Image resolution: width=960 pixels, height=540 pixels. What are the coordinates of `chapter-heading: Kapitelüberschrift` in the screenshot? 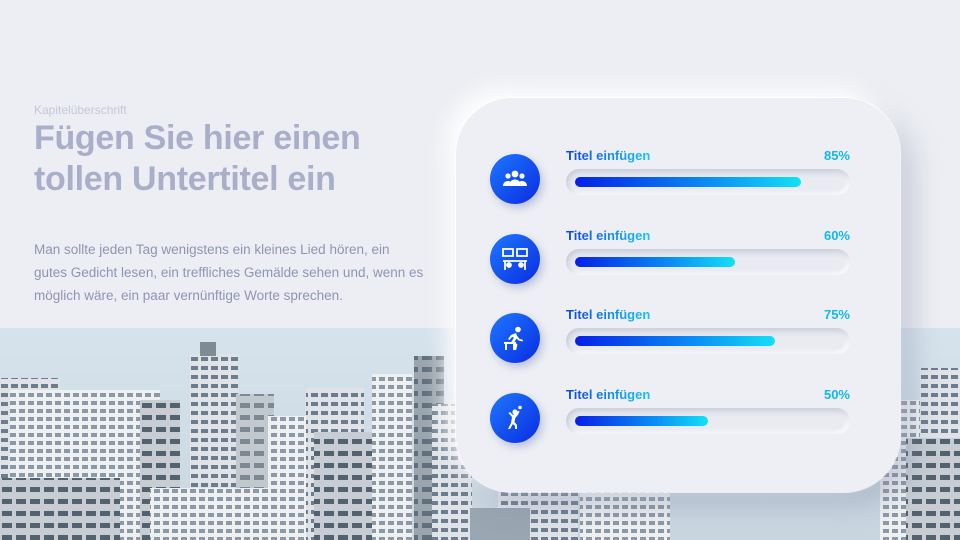 It's located at (80, 110).